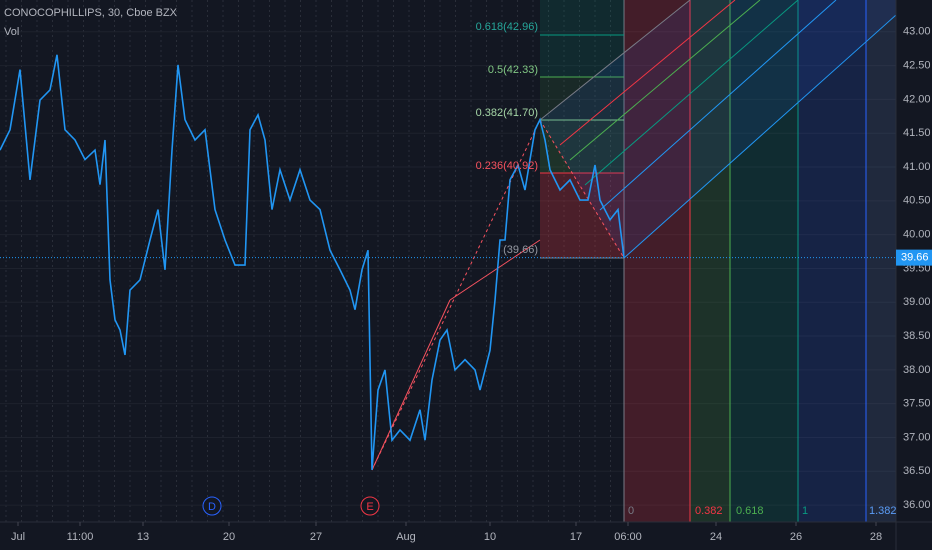  I want to click on y-tick-label: 43.00, so click(917, 32).